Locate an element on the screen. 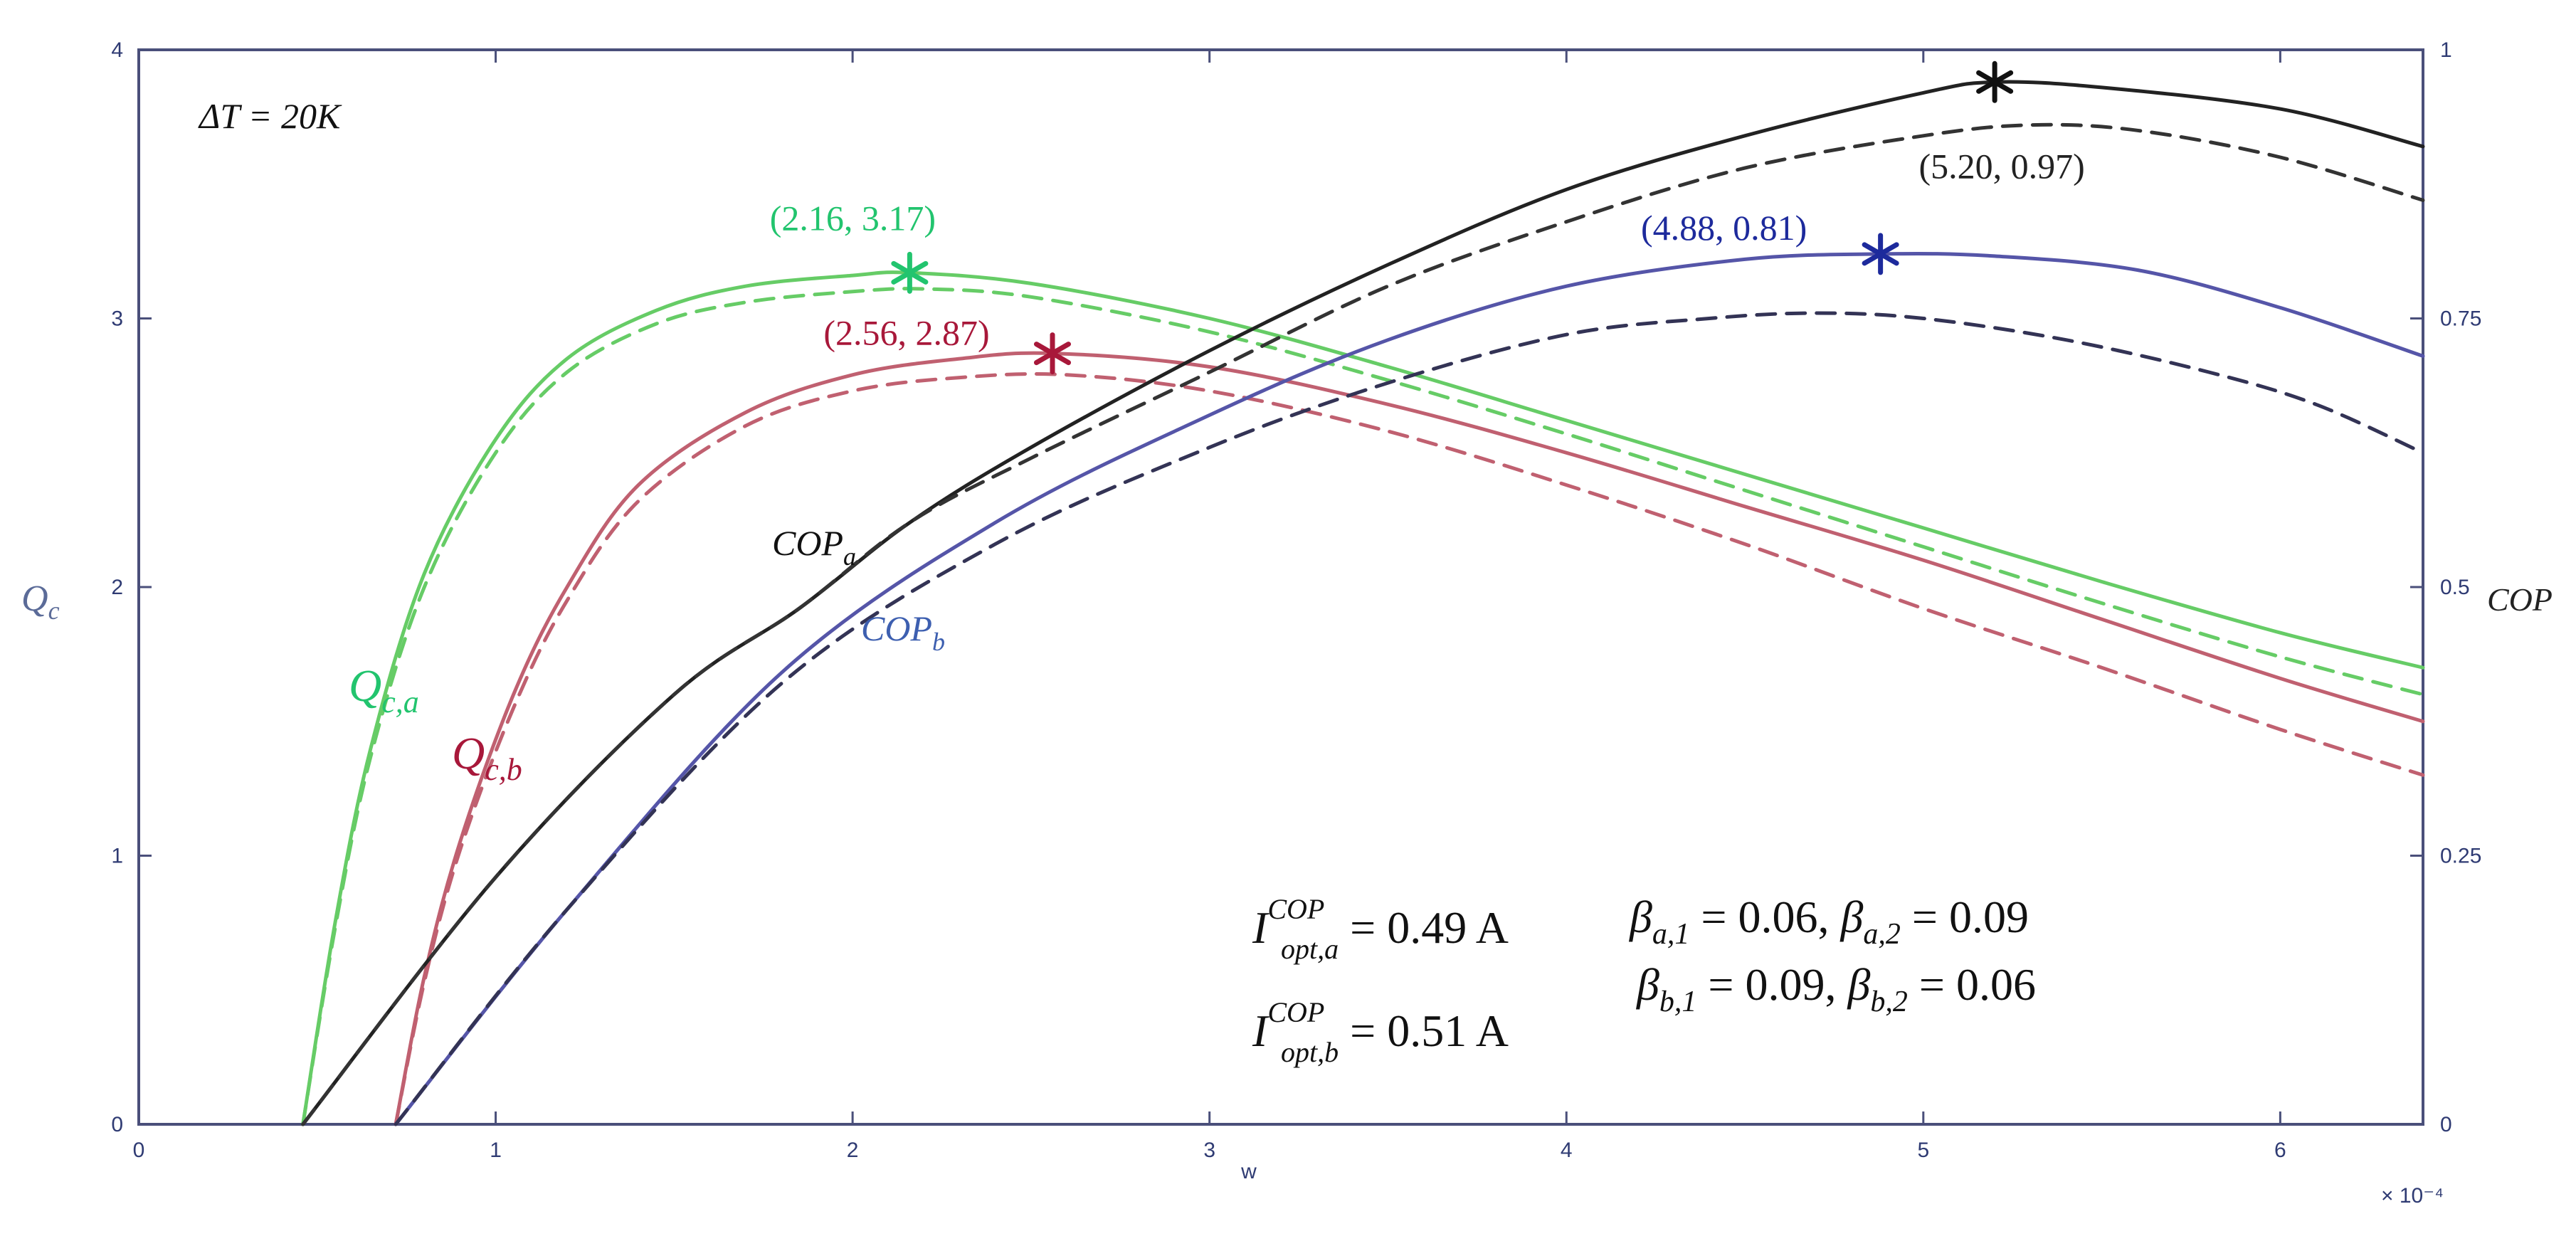 The width and height of the screenshot is (2576, 1241). formula-beta-b-s1: b,1 is located at coordinates (1678, 1002).